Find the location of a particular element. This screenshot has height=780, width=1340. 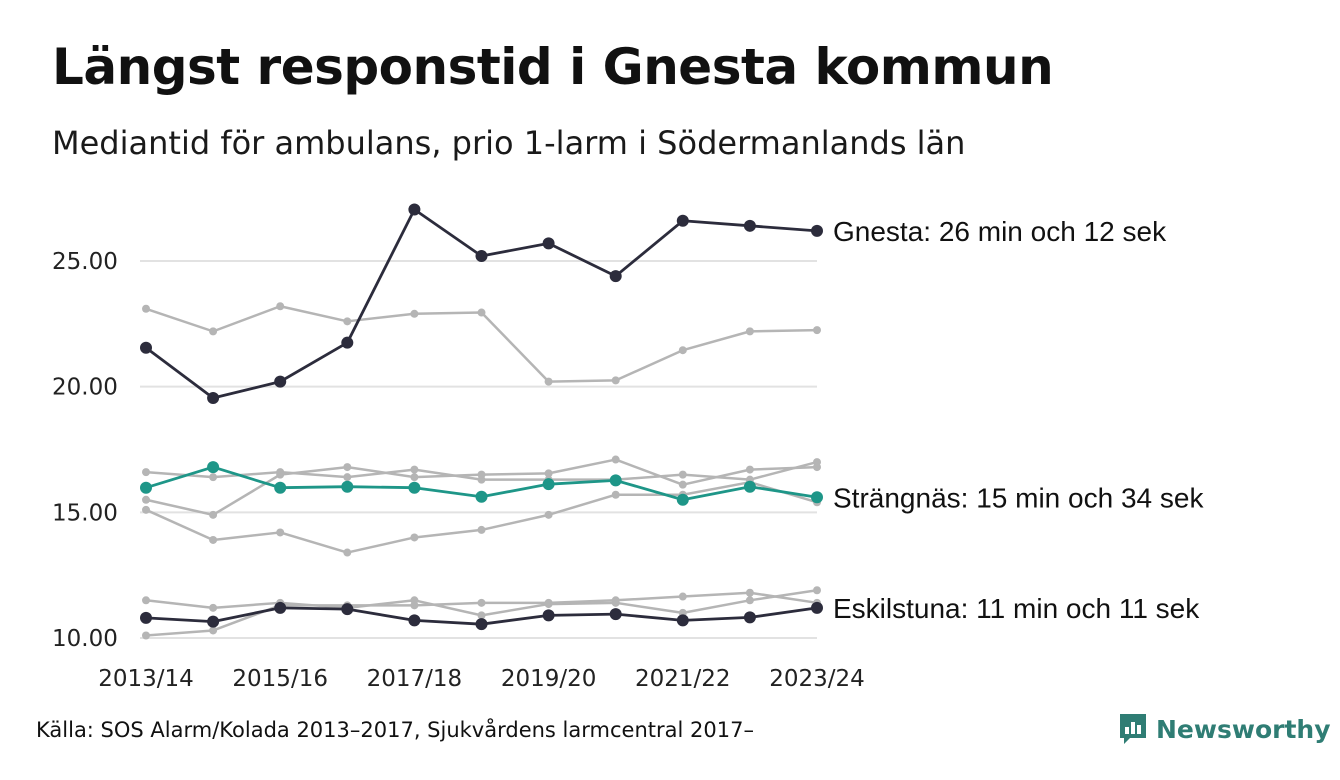

y-tick-label: 15.00 is located at coordinates (85, 513).